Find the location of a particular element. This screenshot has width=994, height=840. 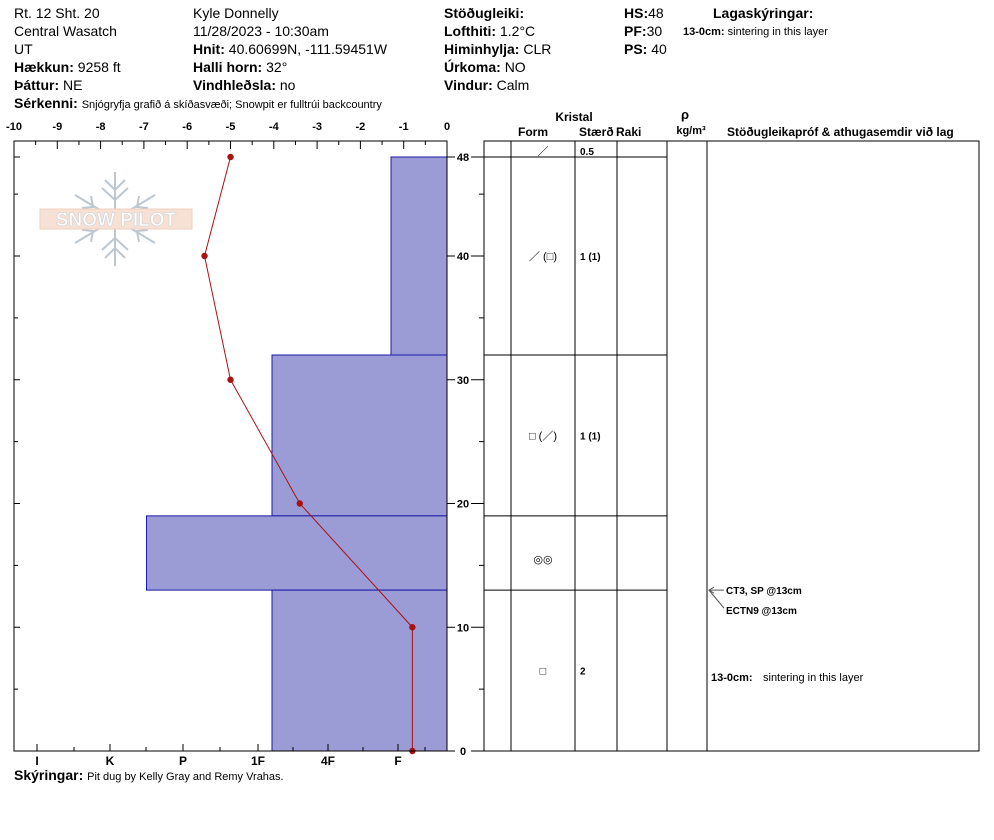

crystal-form: ／ is located at coordinates (543, 151).